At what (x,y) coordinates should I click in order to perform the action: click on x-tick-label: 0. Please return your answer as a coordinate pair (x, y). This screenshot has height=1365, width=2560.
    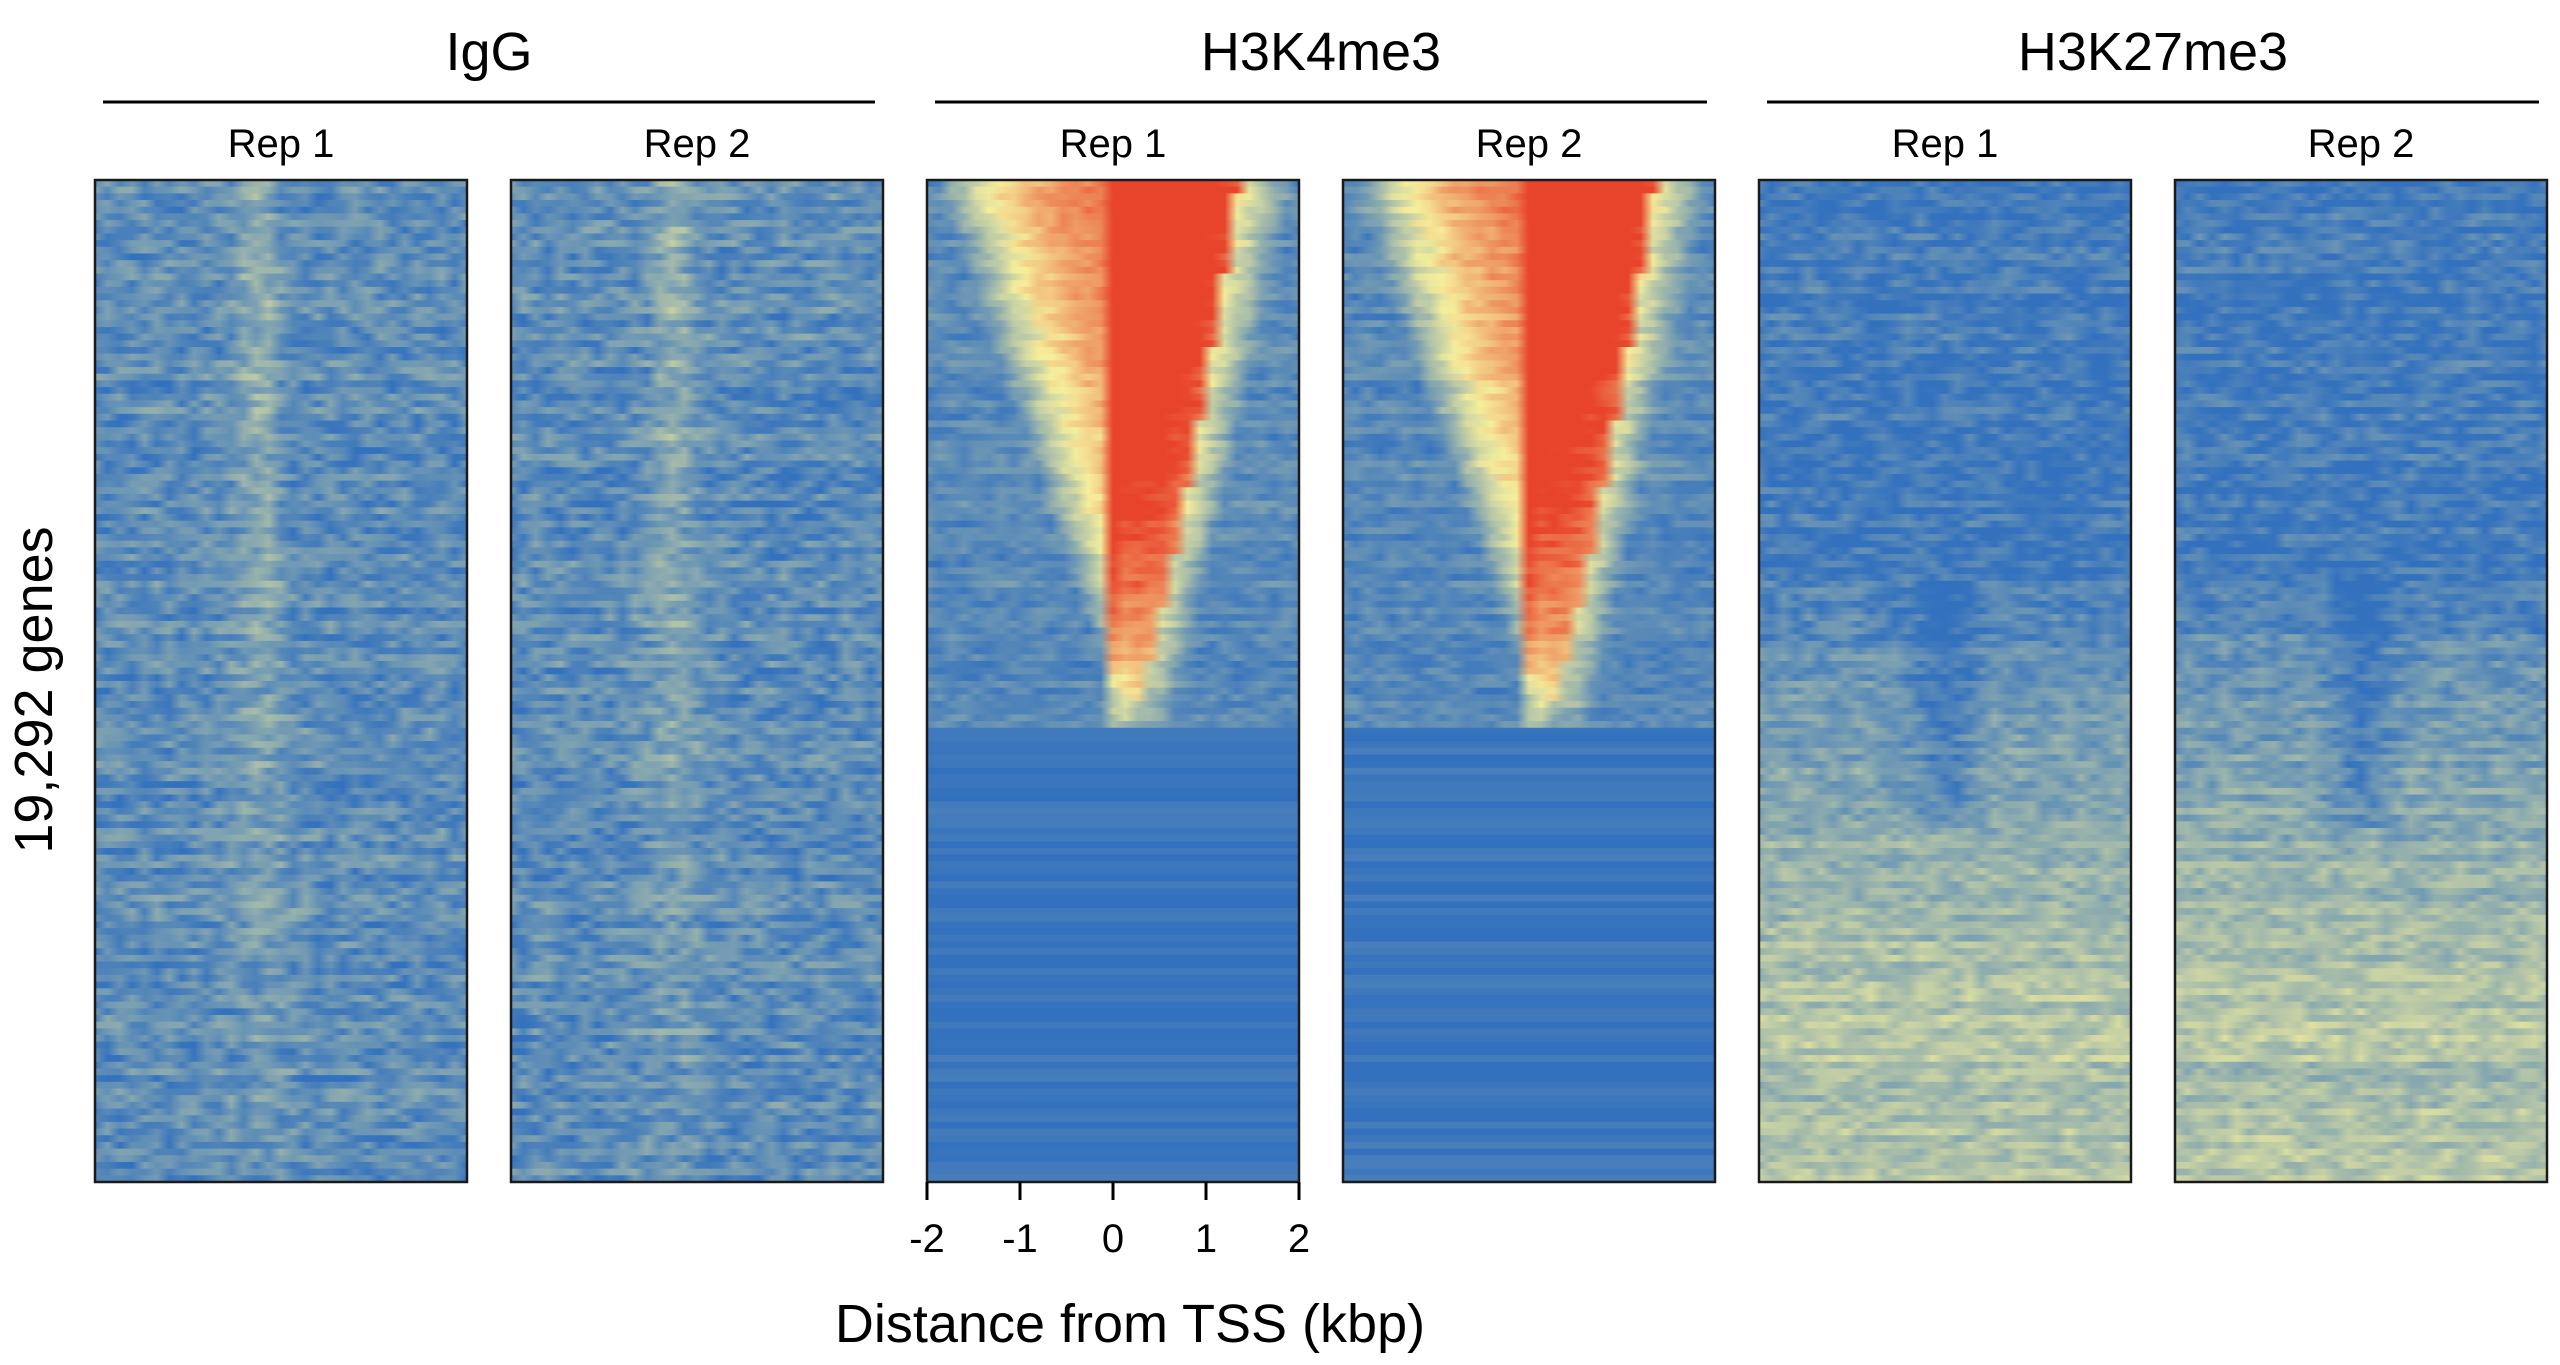
    Looking at the image, I should click on (1113, 1239).